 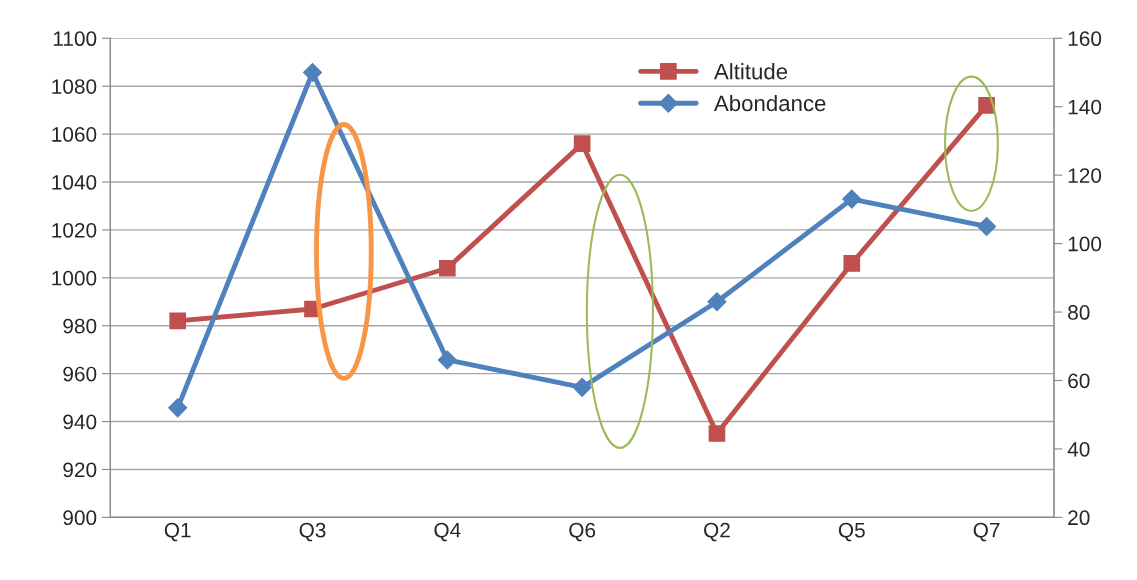 I want to click on y2-tick-label: 80, so click(x=1079, y=312).